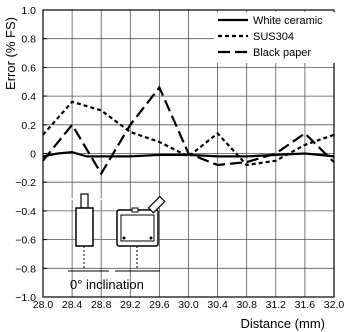  I want to click on y-tick-label: 0.2, so click(28, 126).